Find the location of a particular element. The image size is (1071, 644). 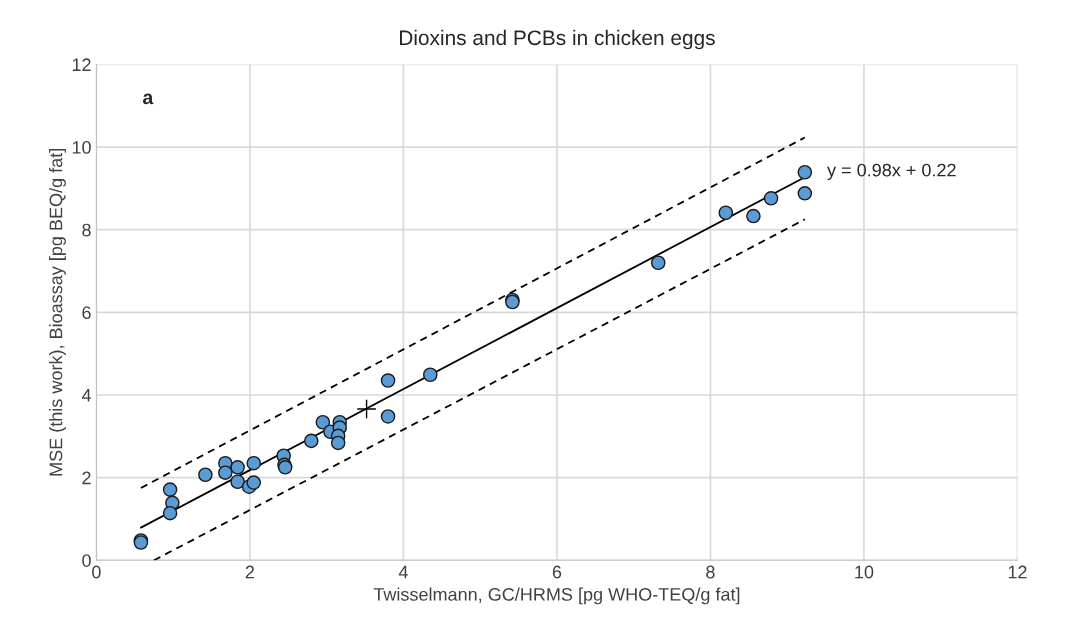

y-tick-label: 8 is located at coordinates (86, 230).